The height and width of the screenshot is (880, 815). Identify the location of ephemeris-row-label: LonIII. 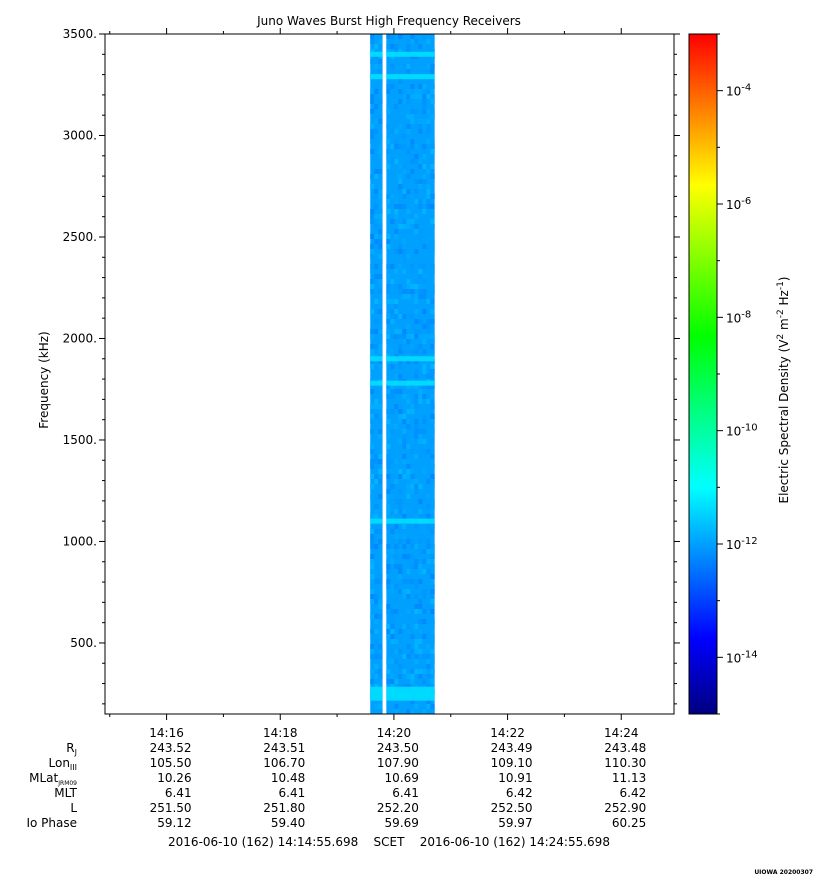
(63, 764).